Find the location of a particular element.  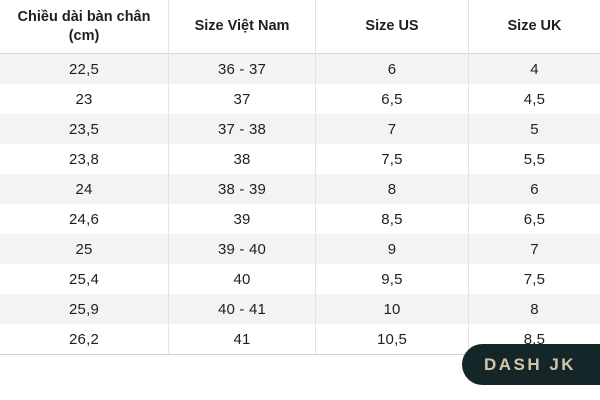

table-cell: 22,5 is located at coordinates (84, 69).